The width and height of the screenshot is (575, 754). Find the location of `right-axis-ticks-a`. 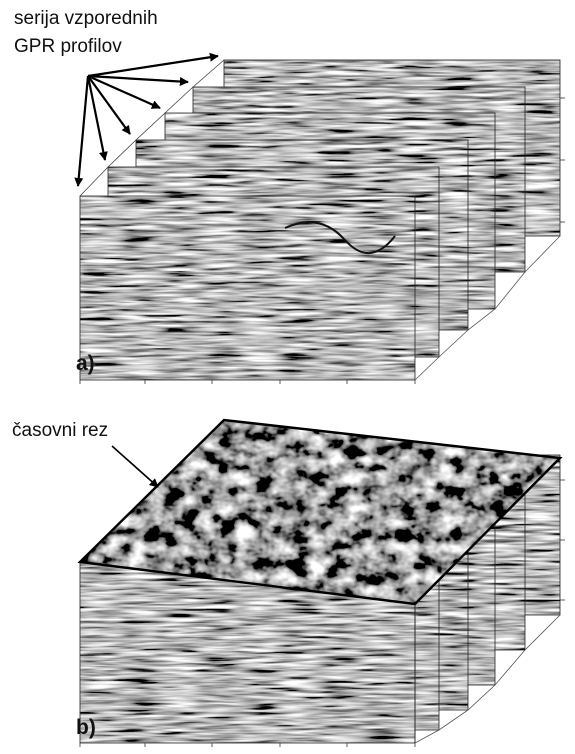

right-axis-ticks-a is located at coordinates (562, 160).